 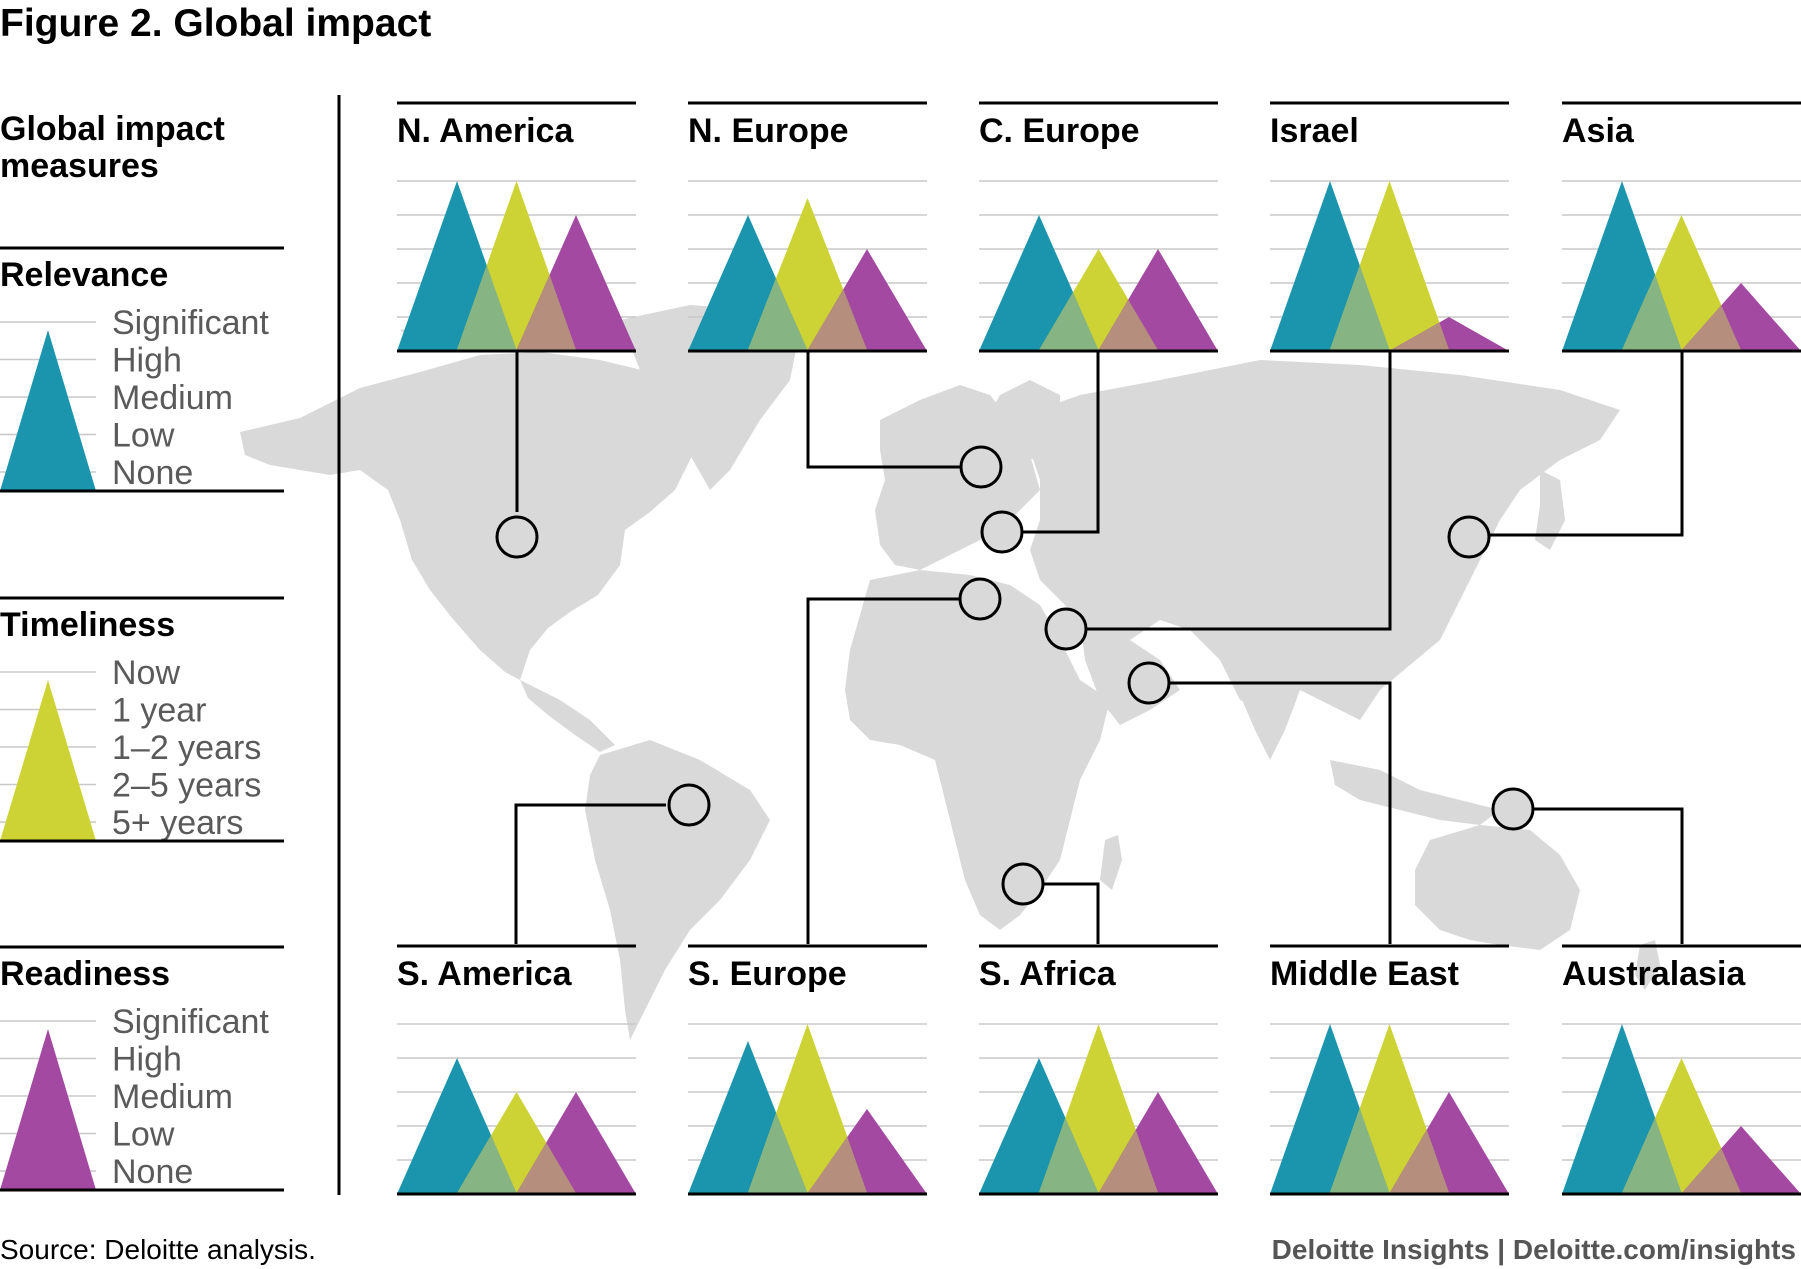 What do you see at coordinates (1513, 809) in the screenshot?
I see `marker-australasia` at bounding box center [1513, 809].